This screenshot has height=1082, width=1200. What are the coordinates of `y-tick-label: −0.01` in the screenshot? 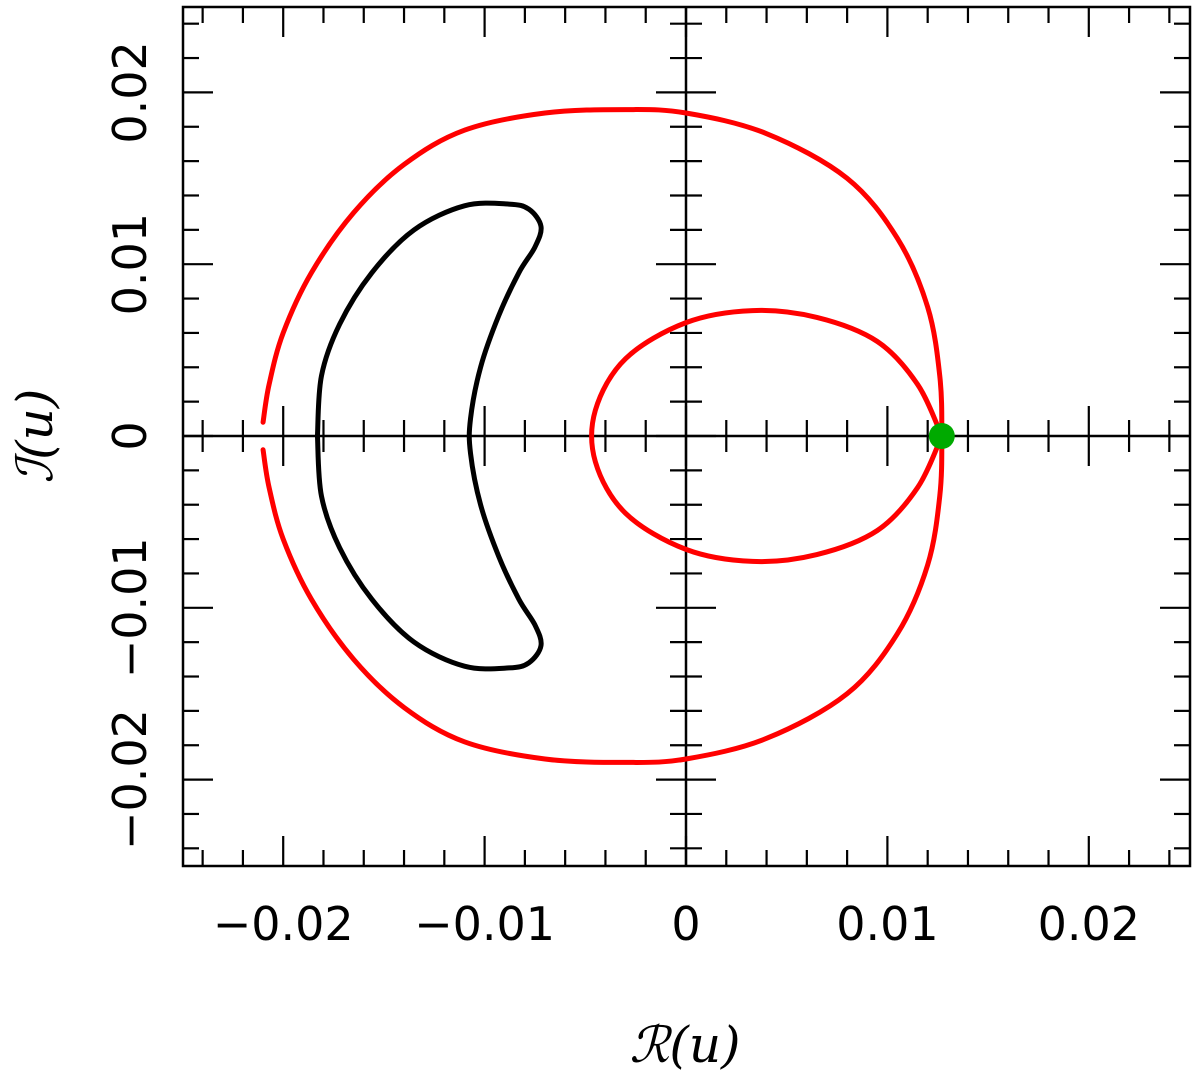 It's located at (130, 607).